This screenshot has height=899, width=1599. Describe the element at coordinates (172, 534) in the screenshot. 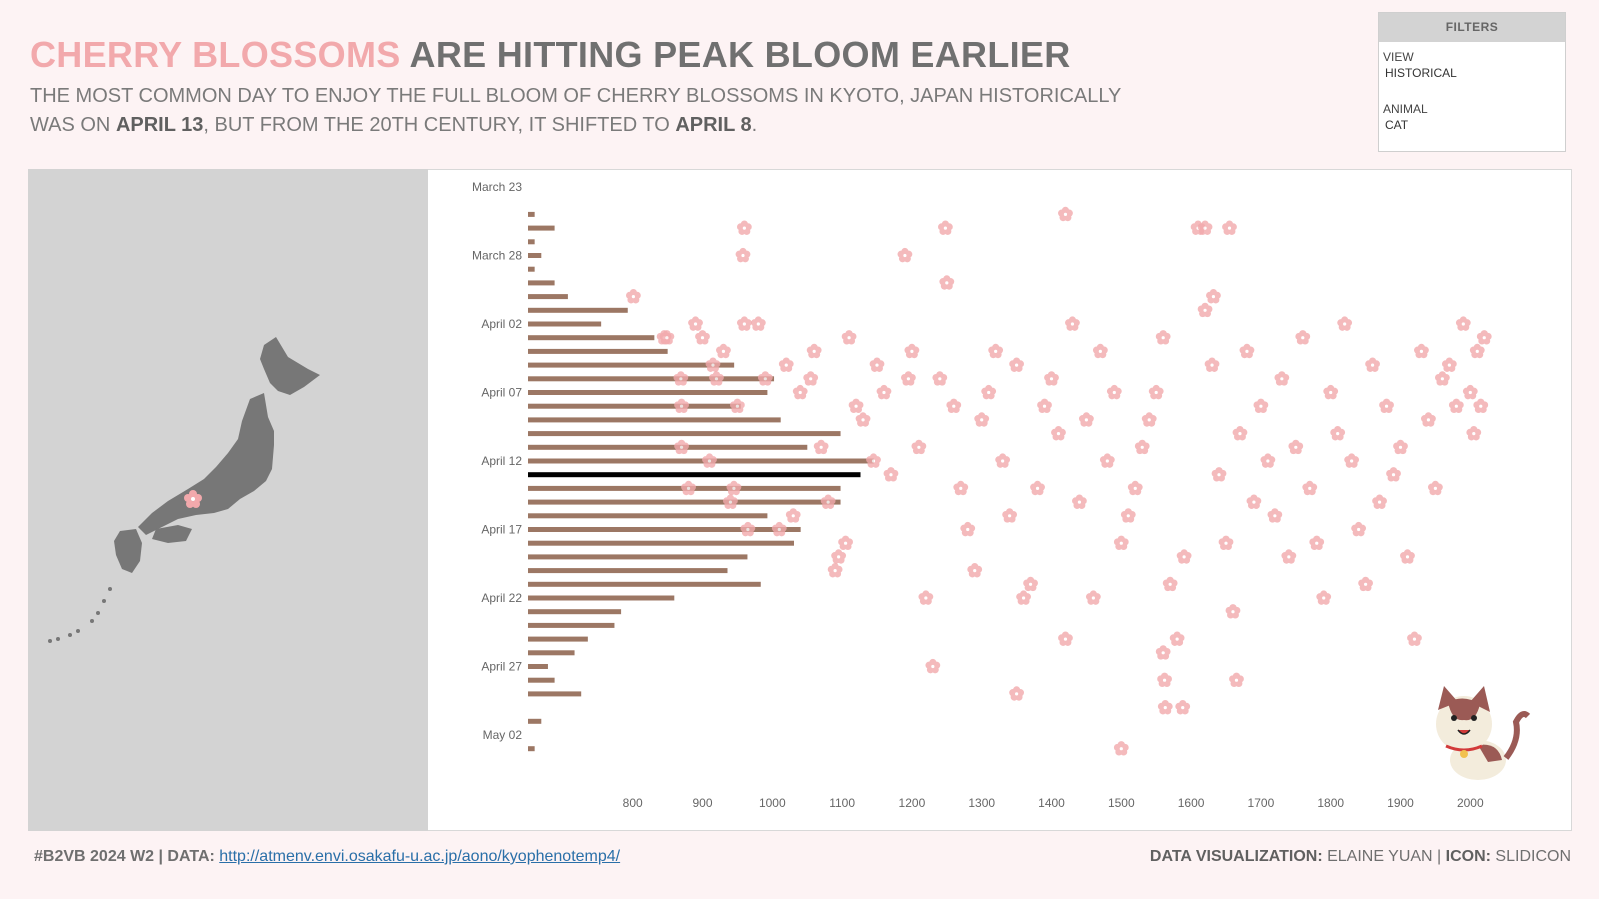

I see `shikoku-shape` at that location.